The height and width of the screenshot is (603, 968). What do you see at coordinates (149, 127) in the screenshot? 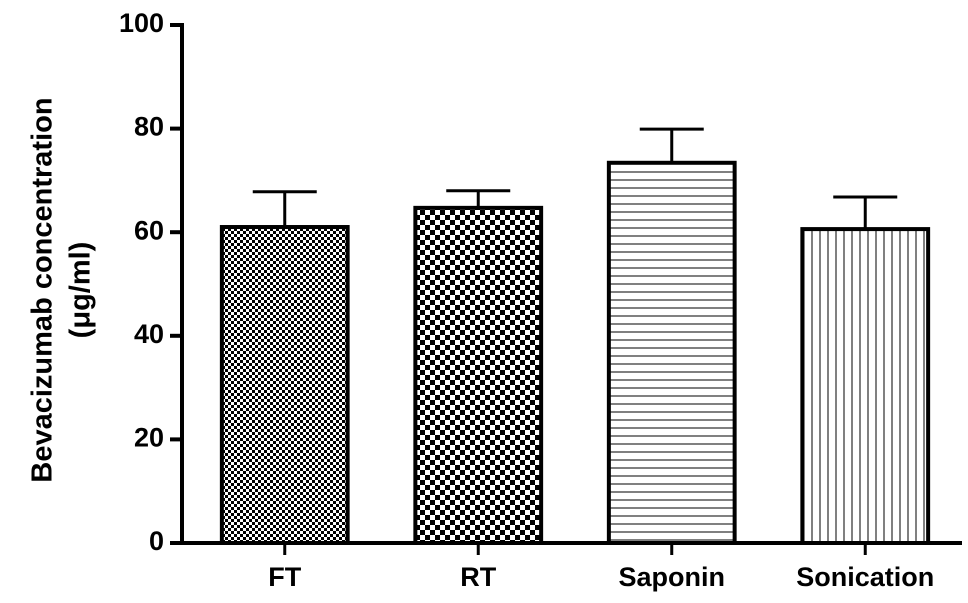
I see `y-tick-label: 80` at bounding box center [149, 127].